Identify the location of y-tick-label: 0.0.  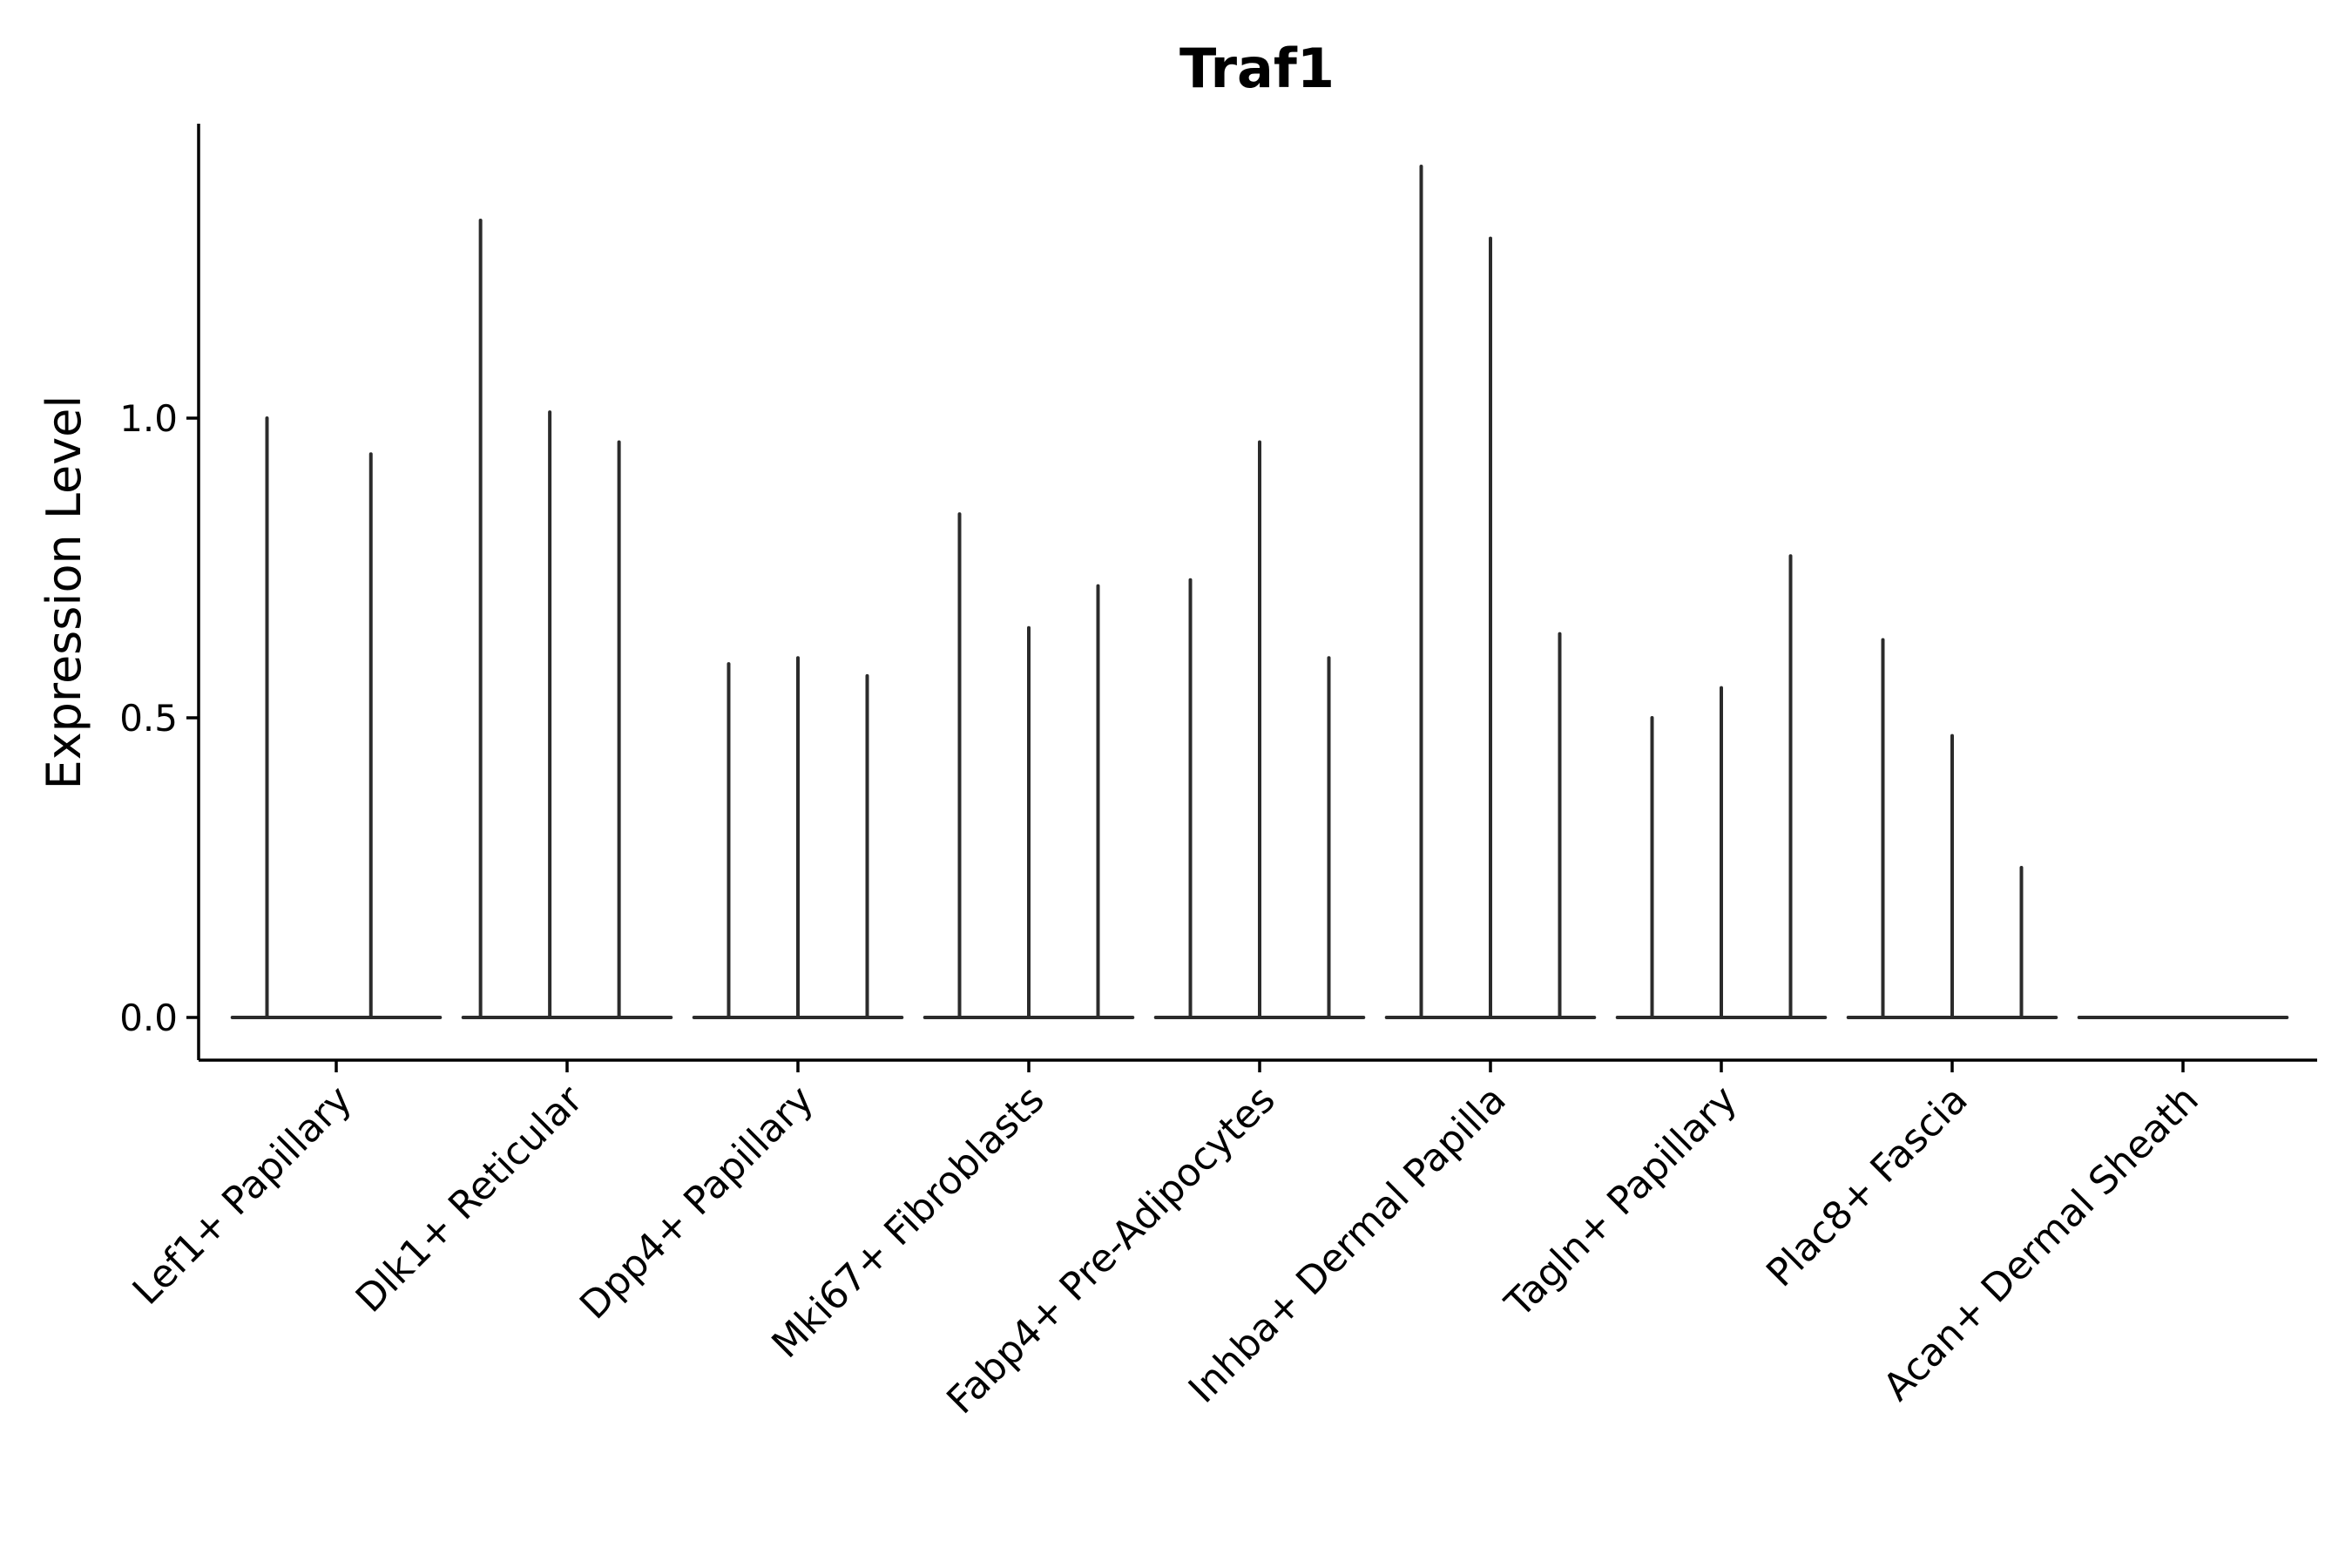
(148, 1018).